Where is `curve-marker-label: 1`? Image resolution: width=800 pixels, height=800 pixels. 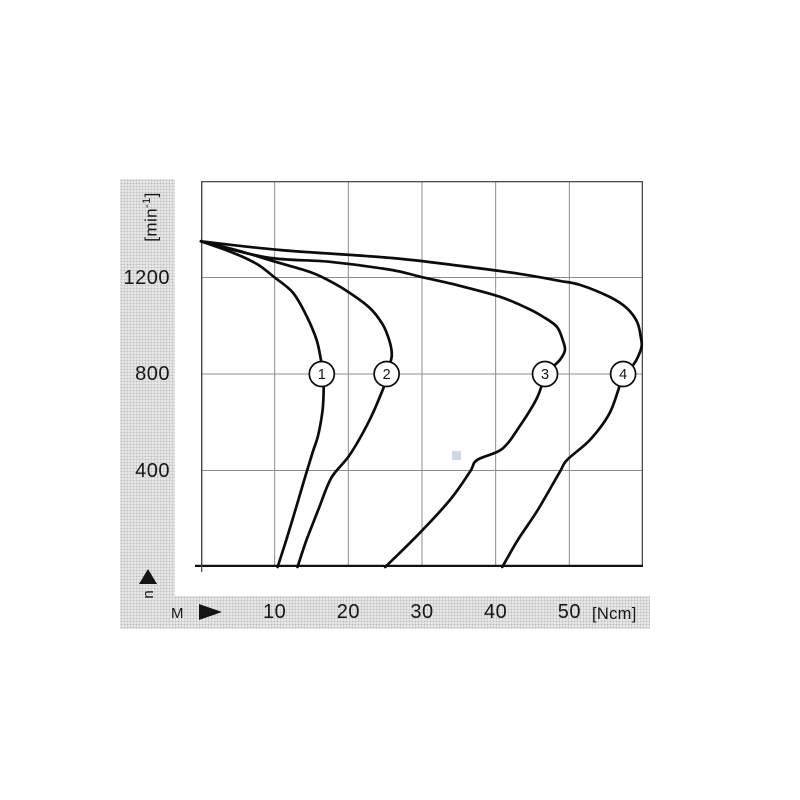 curve-marker-label: 1 is located at coordinates (322, 375).